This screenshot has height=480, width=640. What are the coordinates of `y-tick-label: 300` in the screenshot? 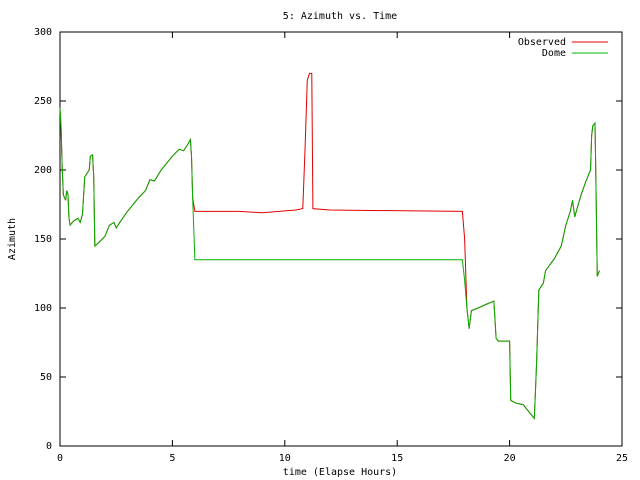 It's located at (43, 32).